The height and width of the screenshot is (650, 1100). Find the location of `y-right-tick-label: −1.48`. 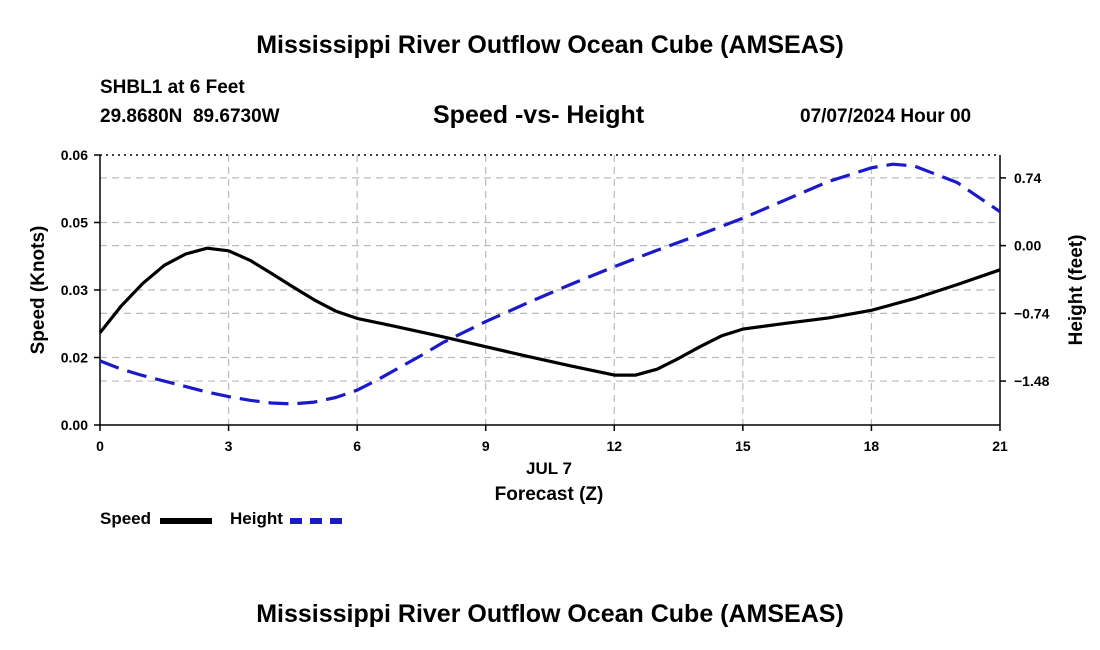

y-right-tick-label: −1.48 is located at coordinates (1032, 381).